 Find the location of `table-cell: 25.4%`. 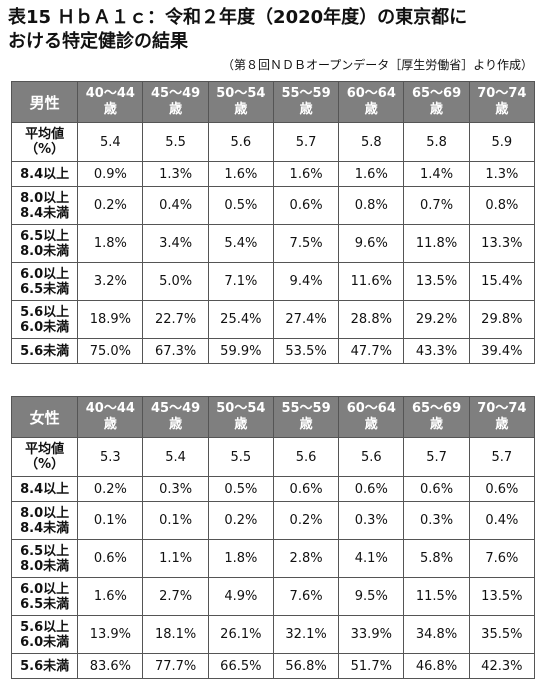

table-cell: 25.4% is located at coordinates (240, 319).